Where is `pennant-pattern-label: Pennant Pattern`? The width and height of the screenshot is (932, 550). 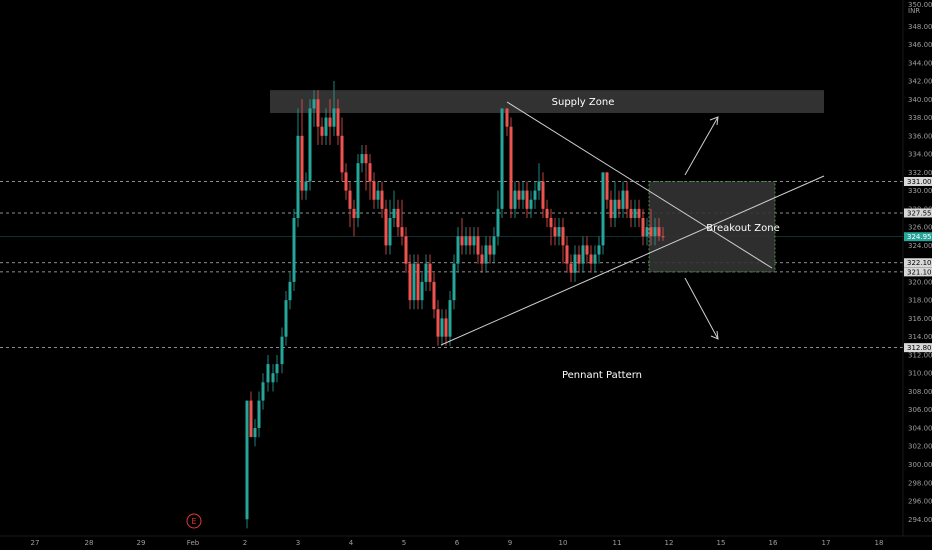
pennant-pattern-label: Pennant Pattern is located at coordinates (602, 375).